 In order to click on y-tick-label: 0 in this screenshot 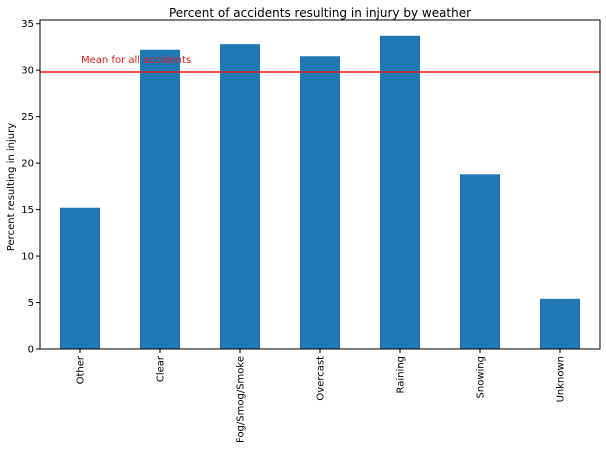, I will do `click(31, 350)`.